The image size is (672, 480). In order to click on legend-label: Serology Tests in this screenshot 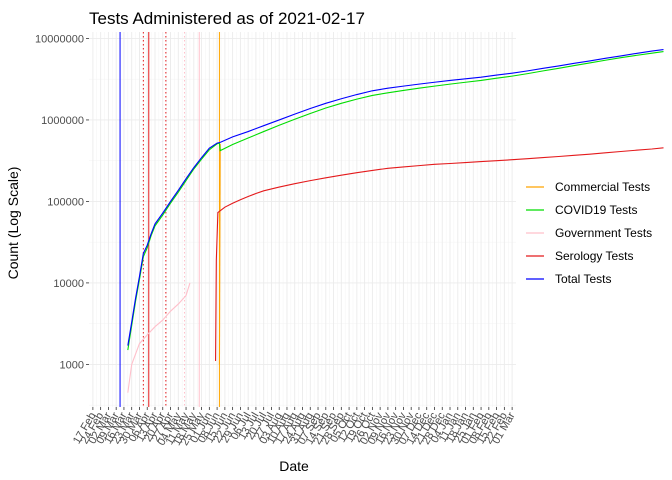, I will do `click(594, 256)`.